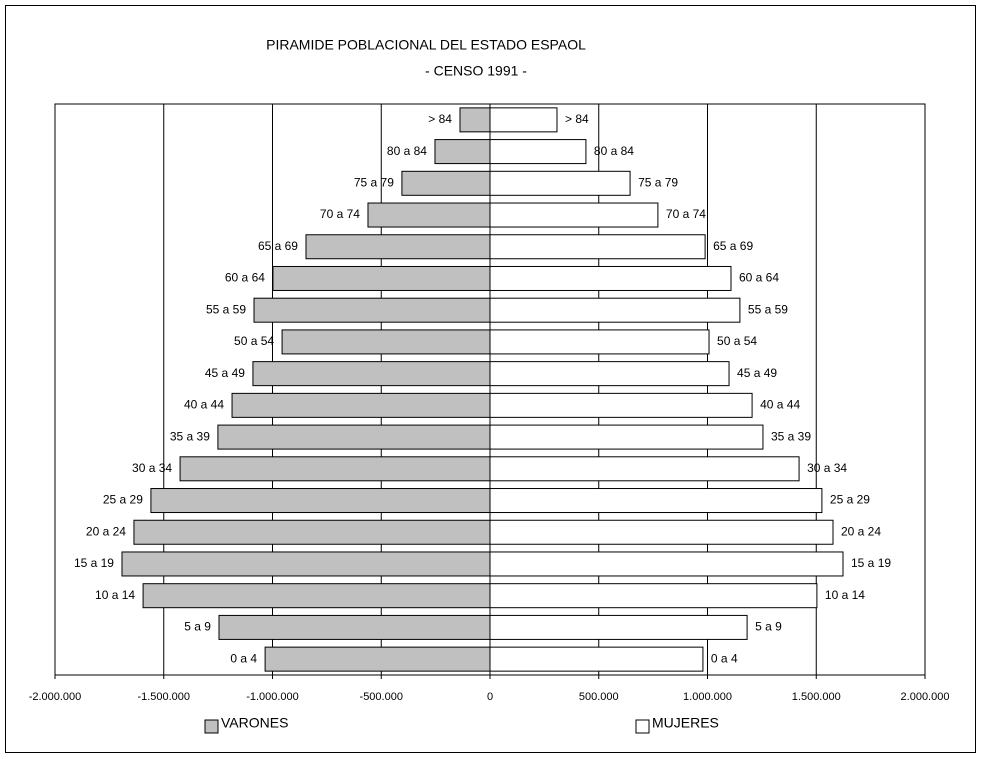  I want to click on x-tick-label: -2.000.000, so click(55, 697).